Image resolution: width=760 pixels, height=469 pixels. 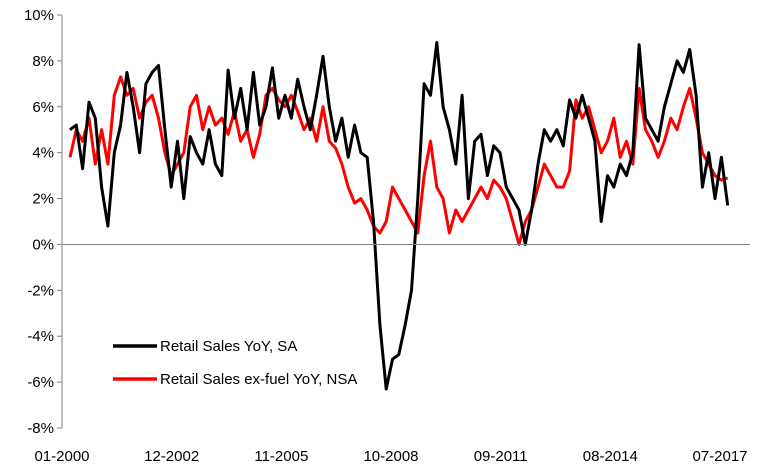 I want to click on x-tick-label: 12-2002, so click(x=171, y=456).